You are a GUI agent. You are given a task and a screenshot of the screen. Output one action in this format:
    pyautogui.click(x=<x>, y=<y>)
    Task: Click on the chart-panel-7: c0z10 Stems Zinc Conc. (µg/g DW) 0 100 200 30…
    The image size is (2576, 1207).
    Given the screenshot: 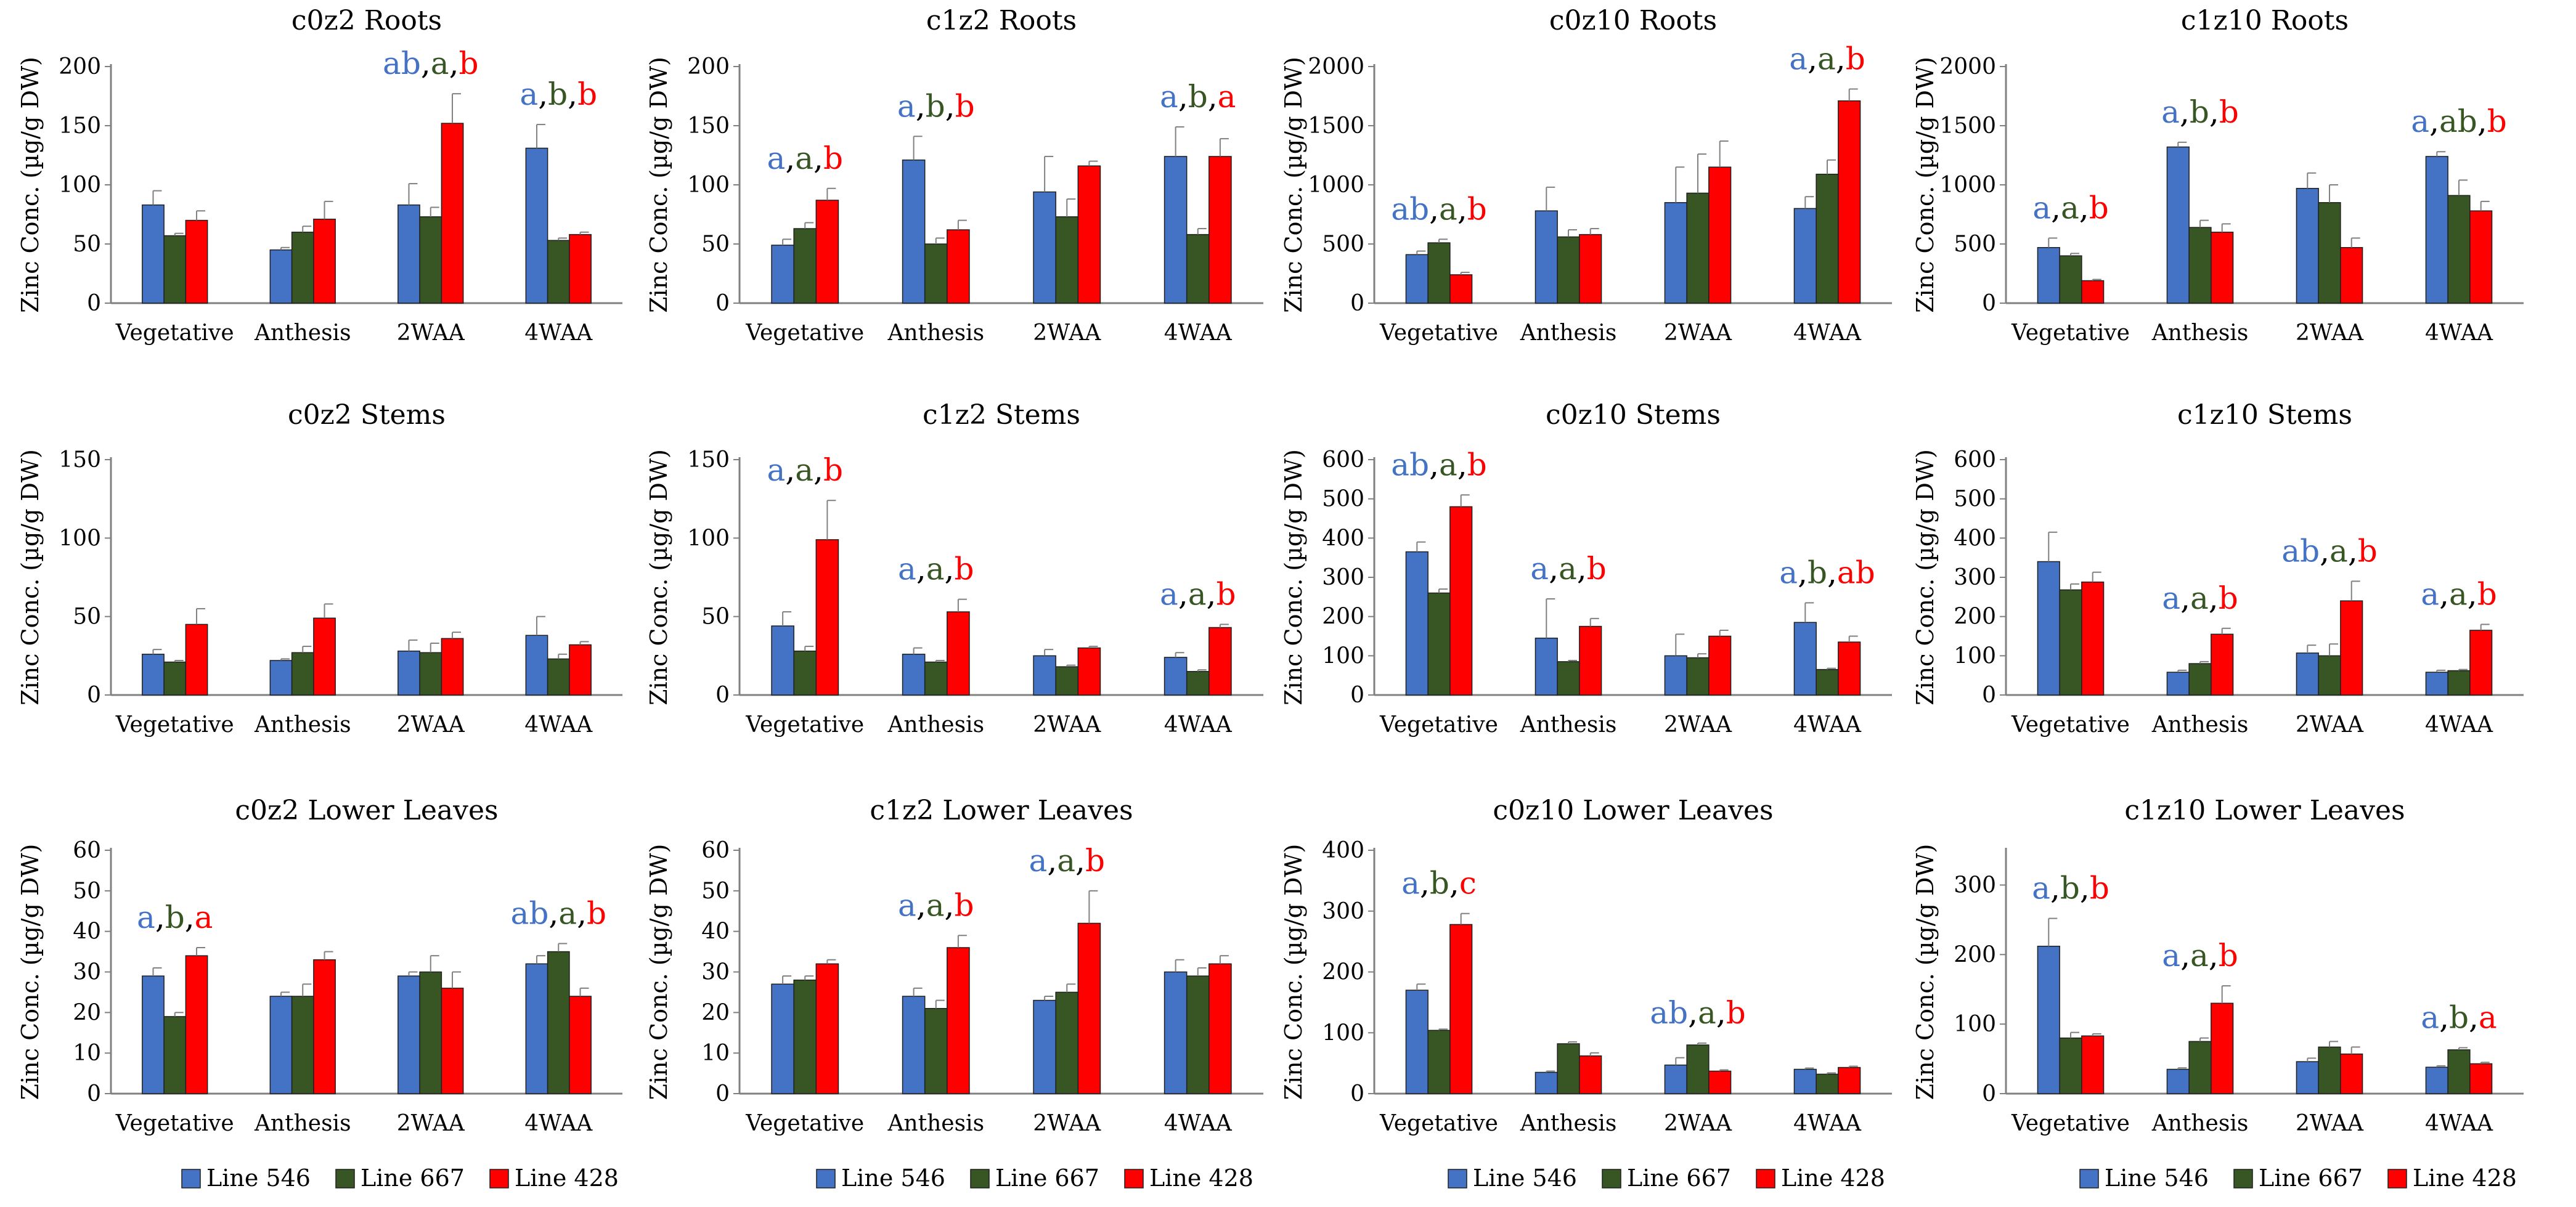 What is the action you would take?
    pyautogui.click(x=1586, y=569)
    